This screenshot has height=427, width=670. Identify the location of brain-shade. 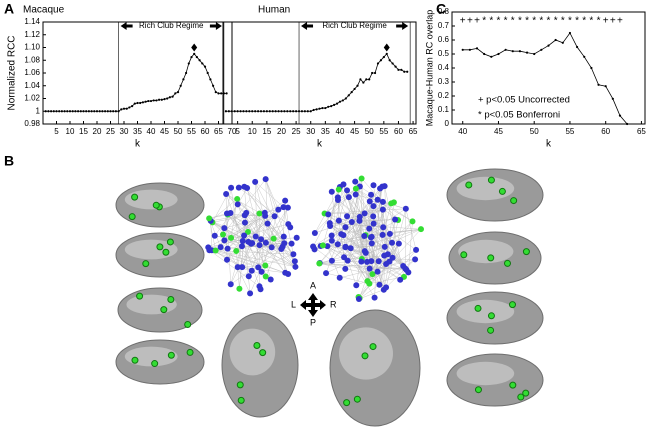
(252, 352).